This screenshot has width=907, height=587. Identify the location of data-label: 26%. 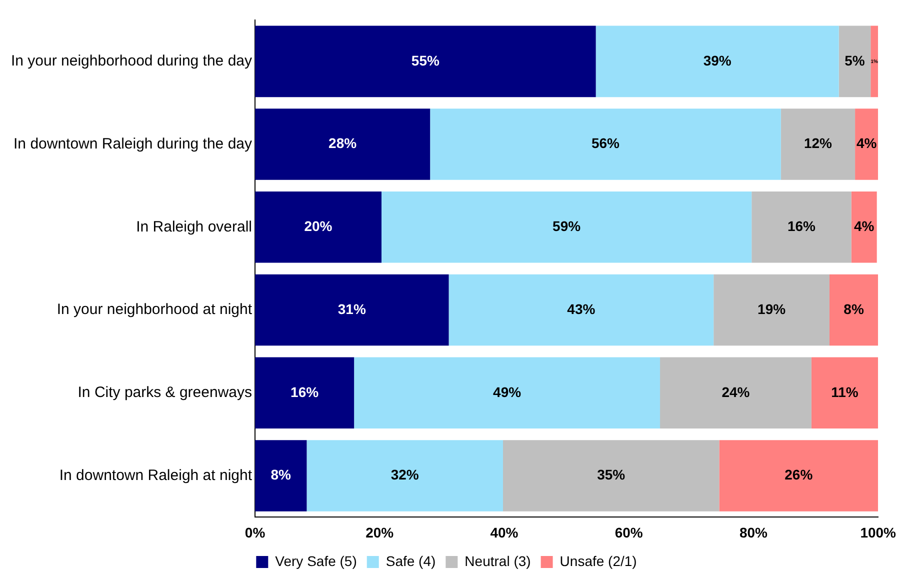
(799, 474).